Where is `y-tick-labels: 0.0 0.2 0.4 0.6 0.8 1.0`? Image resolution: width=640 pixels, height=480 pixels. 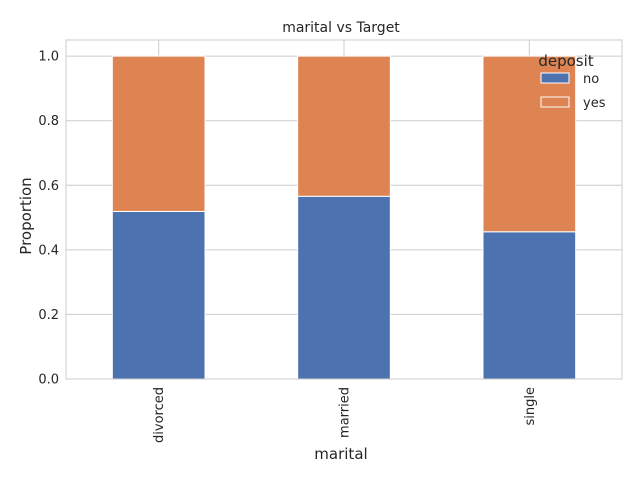 y-tick-labels: 0.0 0.2 0.4 0.6 0.8 1.0 is located at coordinates (48, 219).